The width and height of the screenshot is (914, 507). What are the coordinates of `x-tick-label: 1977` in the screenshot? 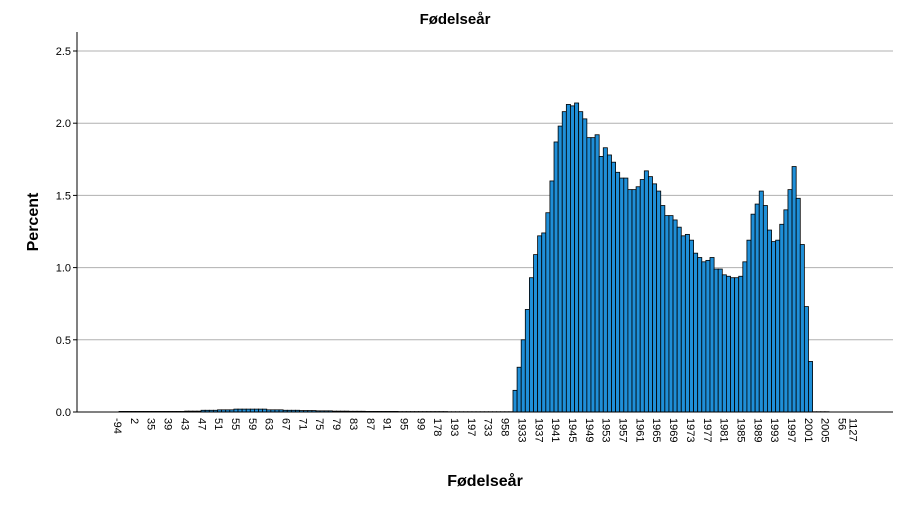 It's located at (707, 430).